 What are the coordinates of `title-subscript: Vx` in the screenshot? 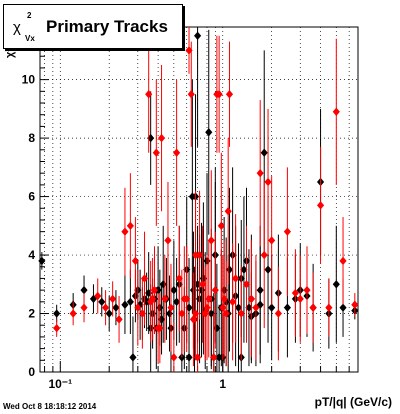 It's located at (30, 38).